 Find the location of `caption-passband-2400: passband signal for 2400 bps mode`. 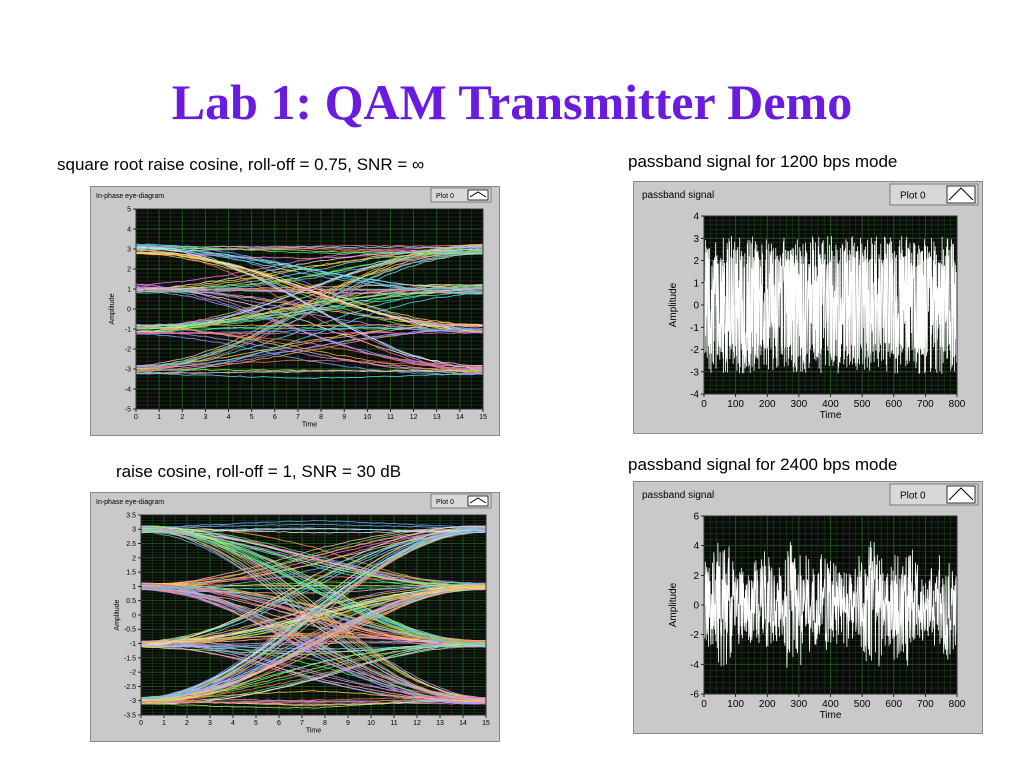

caption-passband-2400: passband signal for 2400 bps mode is located at coordinates (763, 464).